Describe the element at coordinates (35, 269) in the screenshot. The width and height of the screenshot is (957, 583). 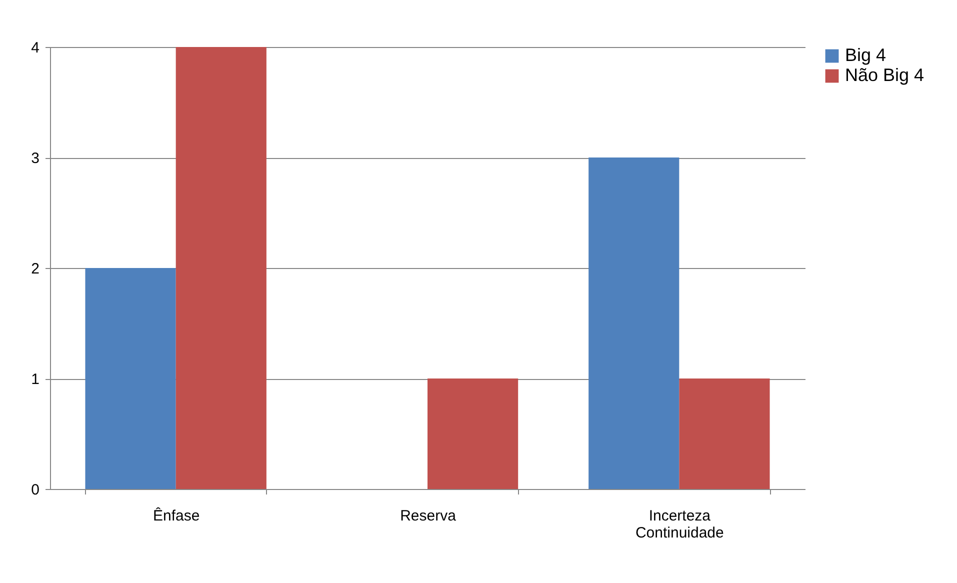
I see `y-tick-label: 2` at that location.